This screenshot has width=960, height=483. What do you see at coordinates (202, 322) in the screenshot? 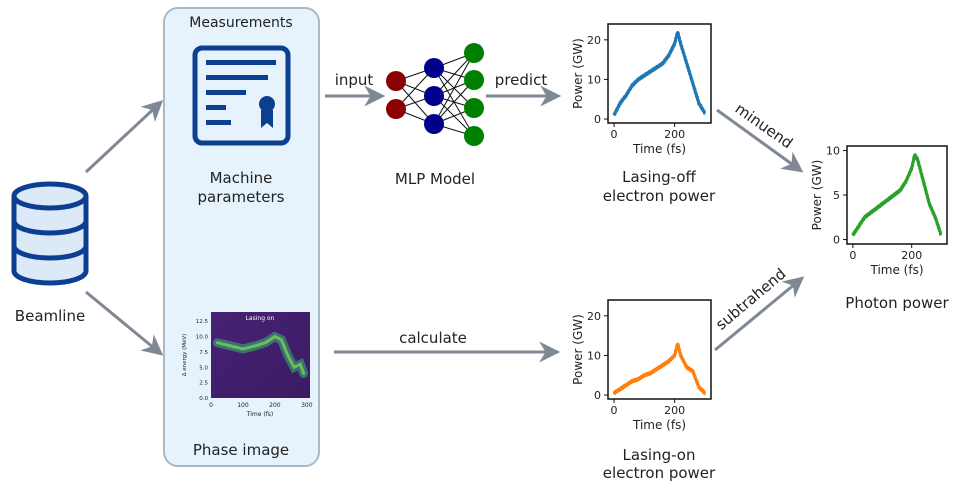
I see `phase-image-y-tick-label: 12.5` at bounding box center [202, 322].